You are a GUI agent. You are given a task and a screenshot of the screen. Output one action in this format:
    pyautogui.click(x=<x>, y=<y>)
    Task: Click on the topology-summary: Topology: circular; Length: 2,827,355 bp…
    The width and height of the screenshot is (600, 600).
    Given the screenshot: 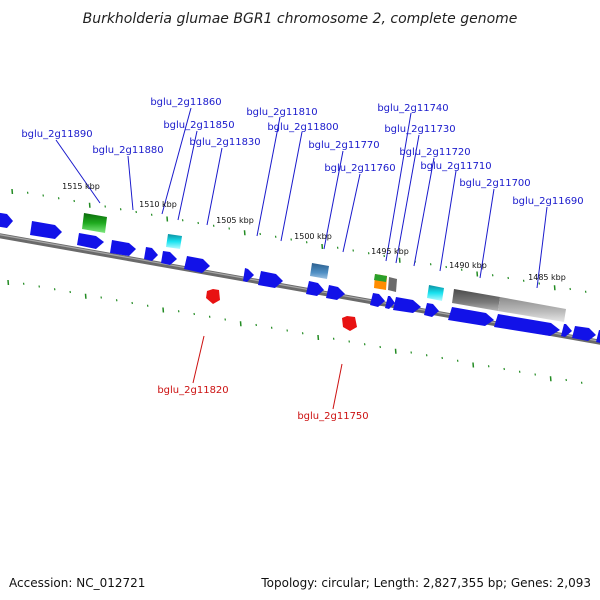 What is the action you would take?
    pyautogui.click(x=425, y=583)
    